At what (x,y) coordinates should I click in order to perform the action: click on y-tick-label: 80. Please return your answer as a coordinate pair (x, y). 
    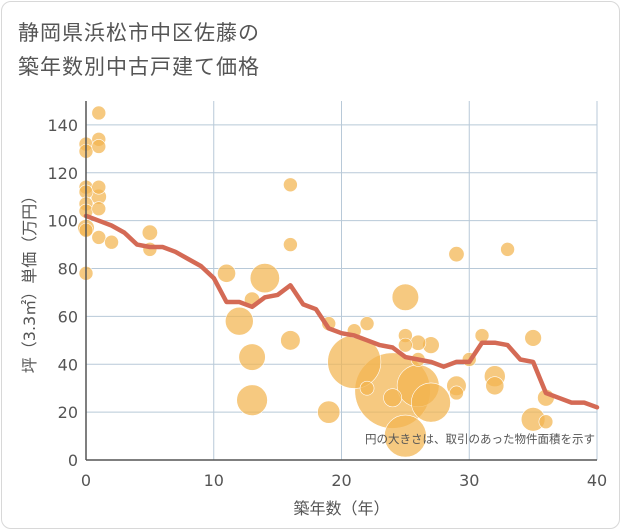
    Looking at the image, I should click on (68, 269).